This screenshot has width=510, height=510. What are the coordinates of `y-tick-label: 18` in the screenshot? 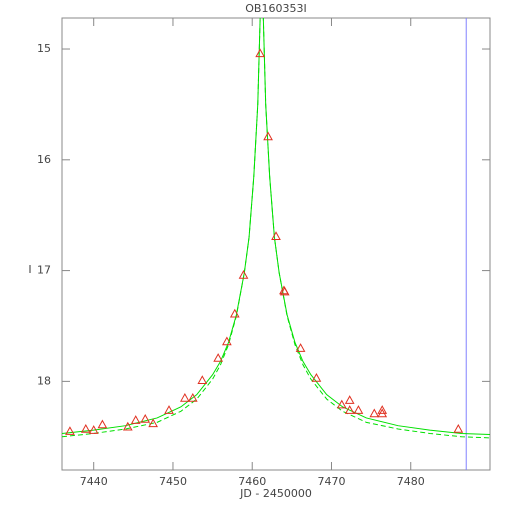 It's located at (44, 380).